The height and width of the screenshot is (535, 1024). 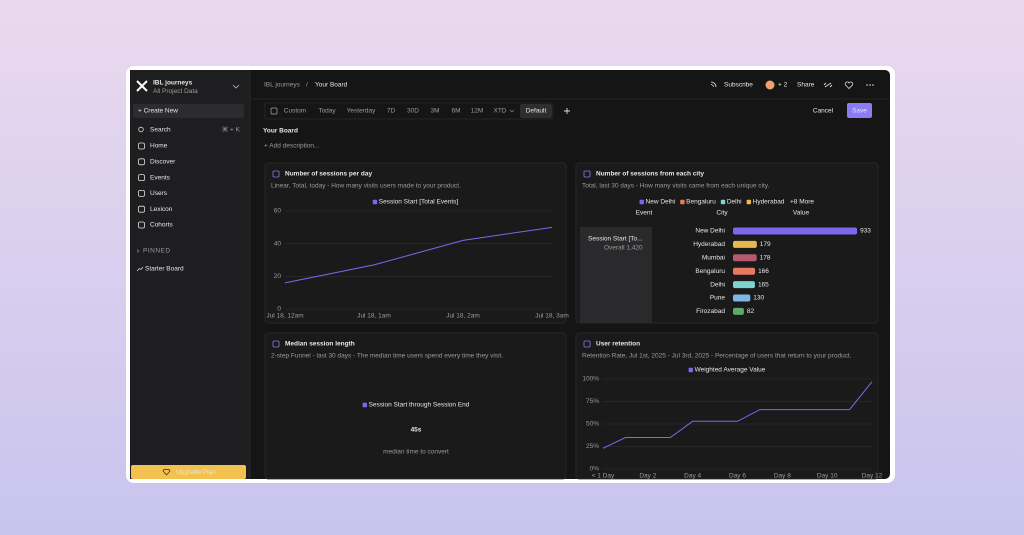 I want to click on y-tick-label: 0, so click(x=279, y=309).